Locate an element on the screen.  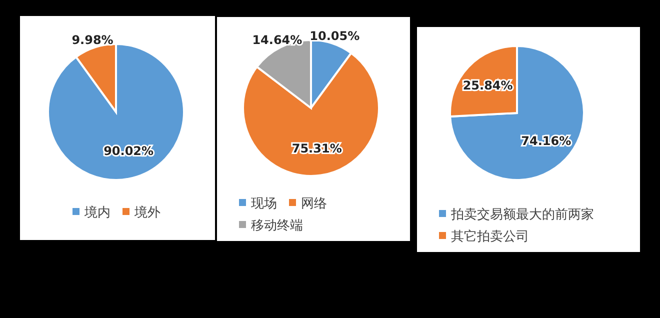
data-label: 74.16% is located at coordinates (546, 141).